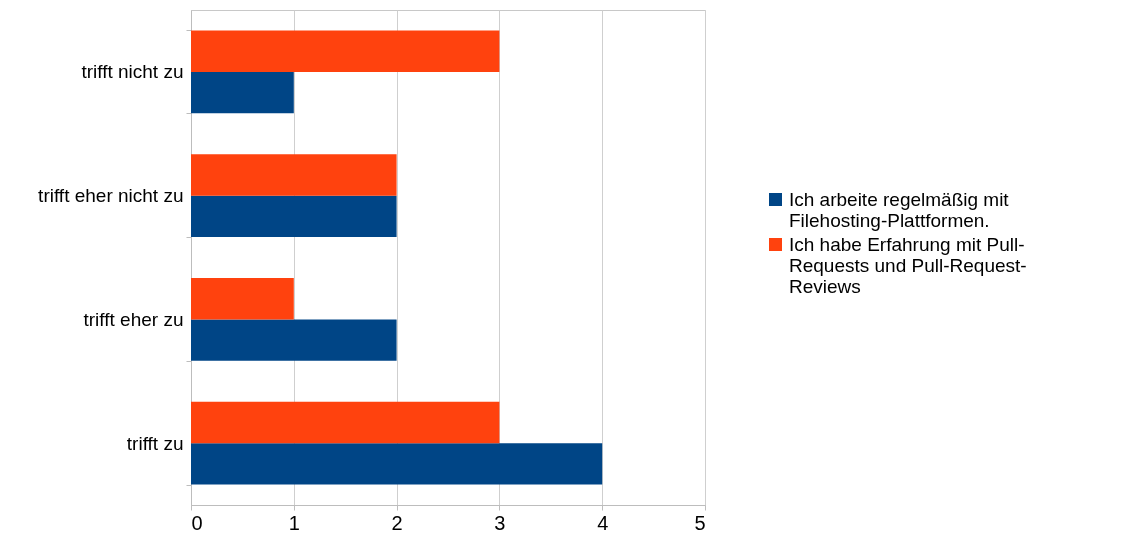 Image resolution: width=1140 pixels, height=538 pixels. What do you see at coordinates (111, 196) in the screenshot?
I see `y-tick-label: trifft eher nicht zu` at bounding box center [111, 196].